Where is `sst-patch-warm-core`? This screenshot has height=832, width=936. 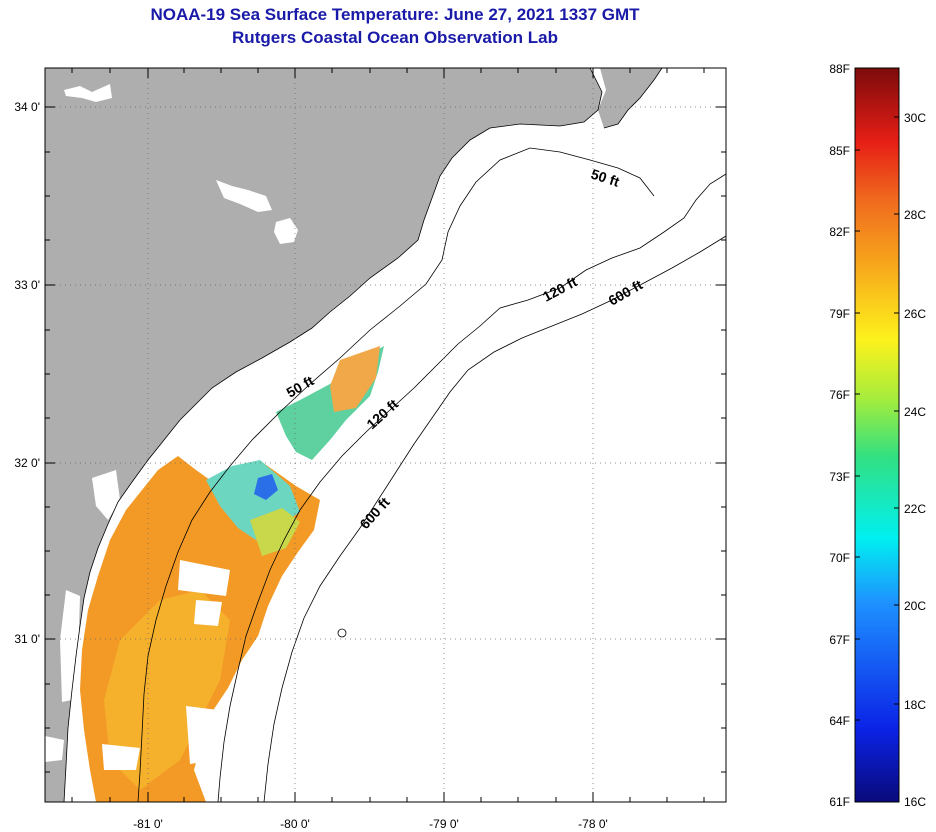
sst-patch-warm-core is located at coordinates (167, 690).